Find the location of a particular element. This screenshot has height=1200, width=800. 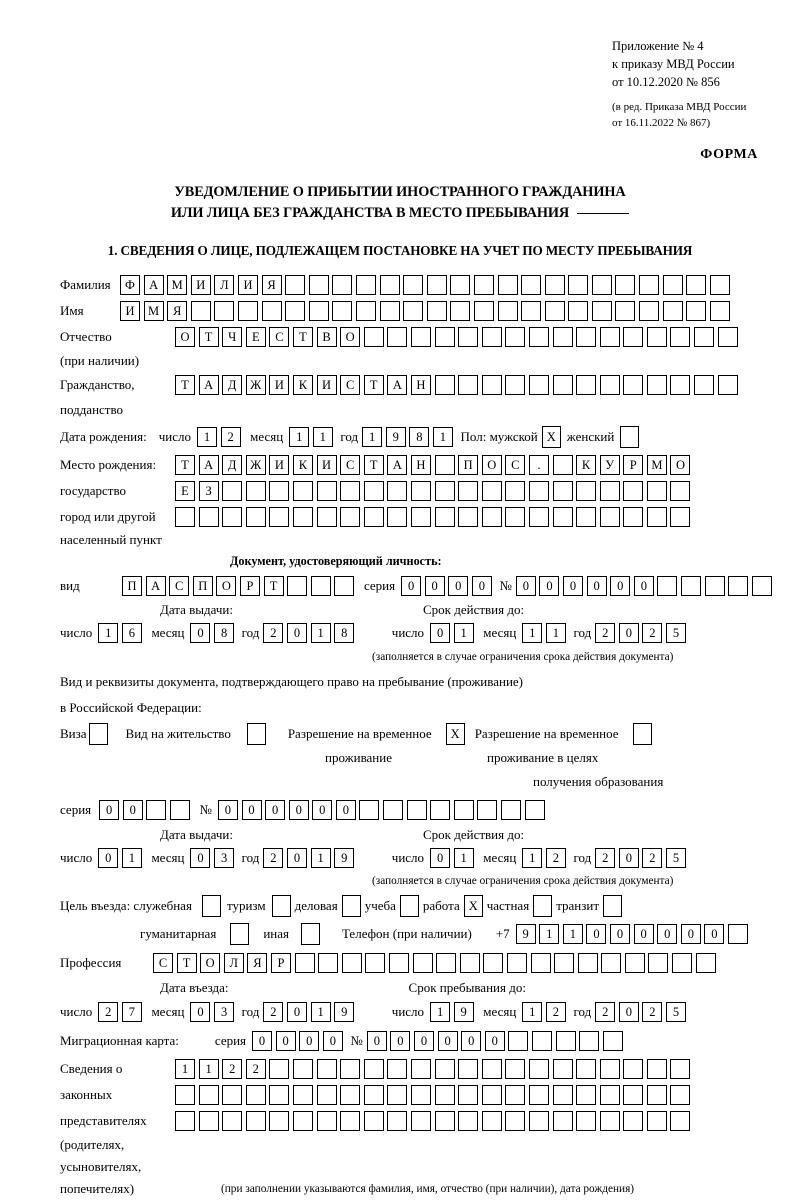

checkbox-sex-female is located at coordinates (630, 437).